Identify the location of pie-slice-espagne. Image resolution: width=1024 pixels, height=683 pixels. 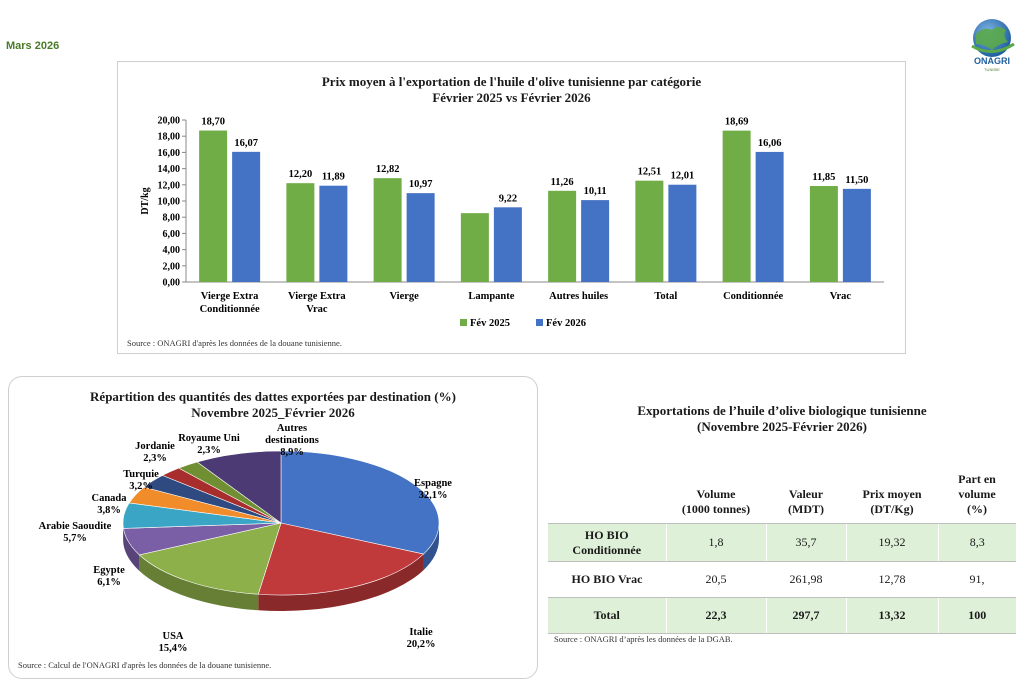
(360, 502).